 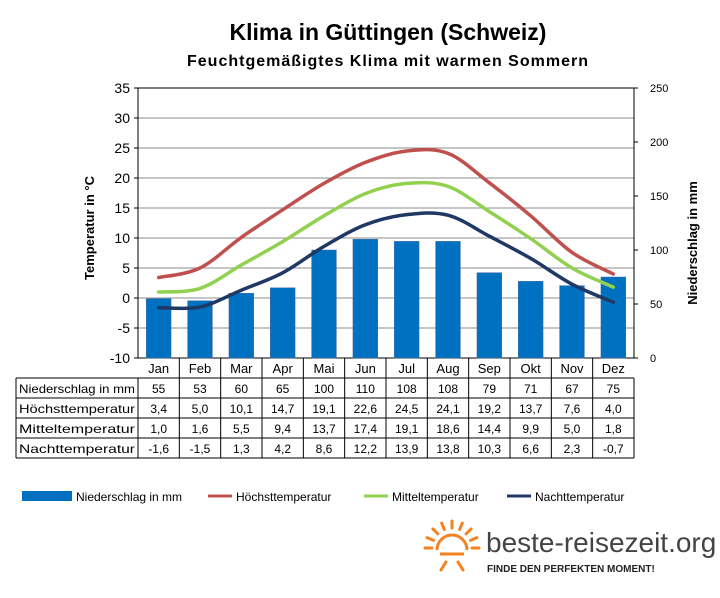 What do you see at coordinates (158, 409) in the screenshot?
I see `table-cell: 3,4` at bounding box center [158, 409].